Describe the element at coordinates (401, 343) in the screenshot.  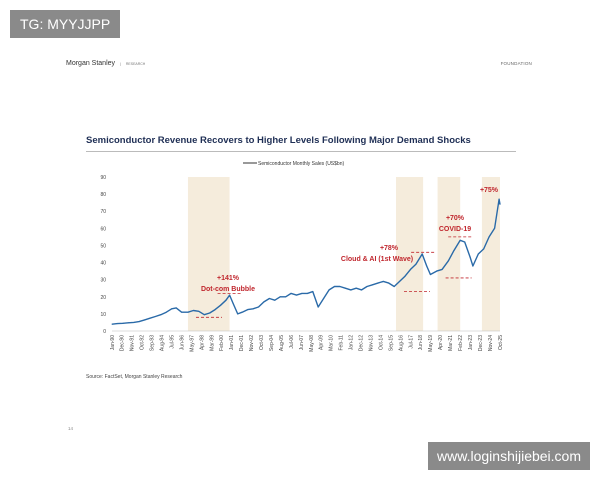
I see `x-tick-label: Aug-16` at that location.